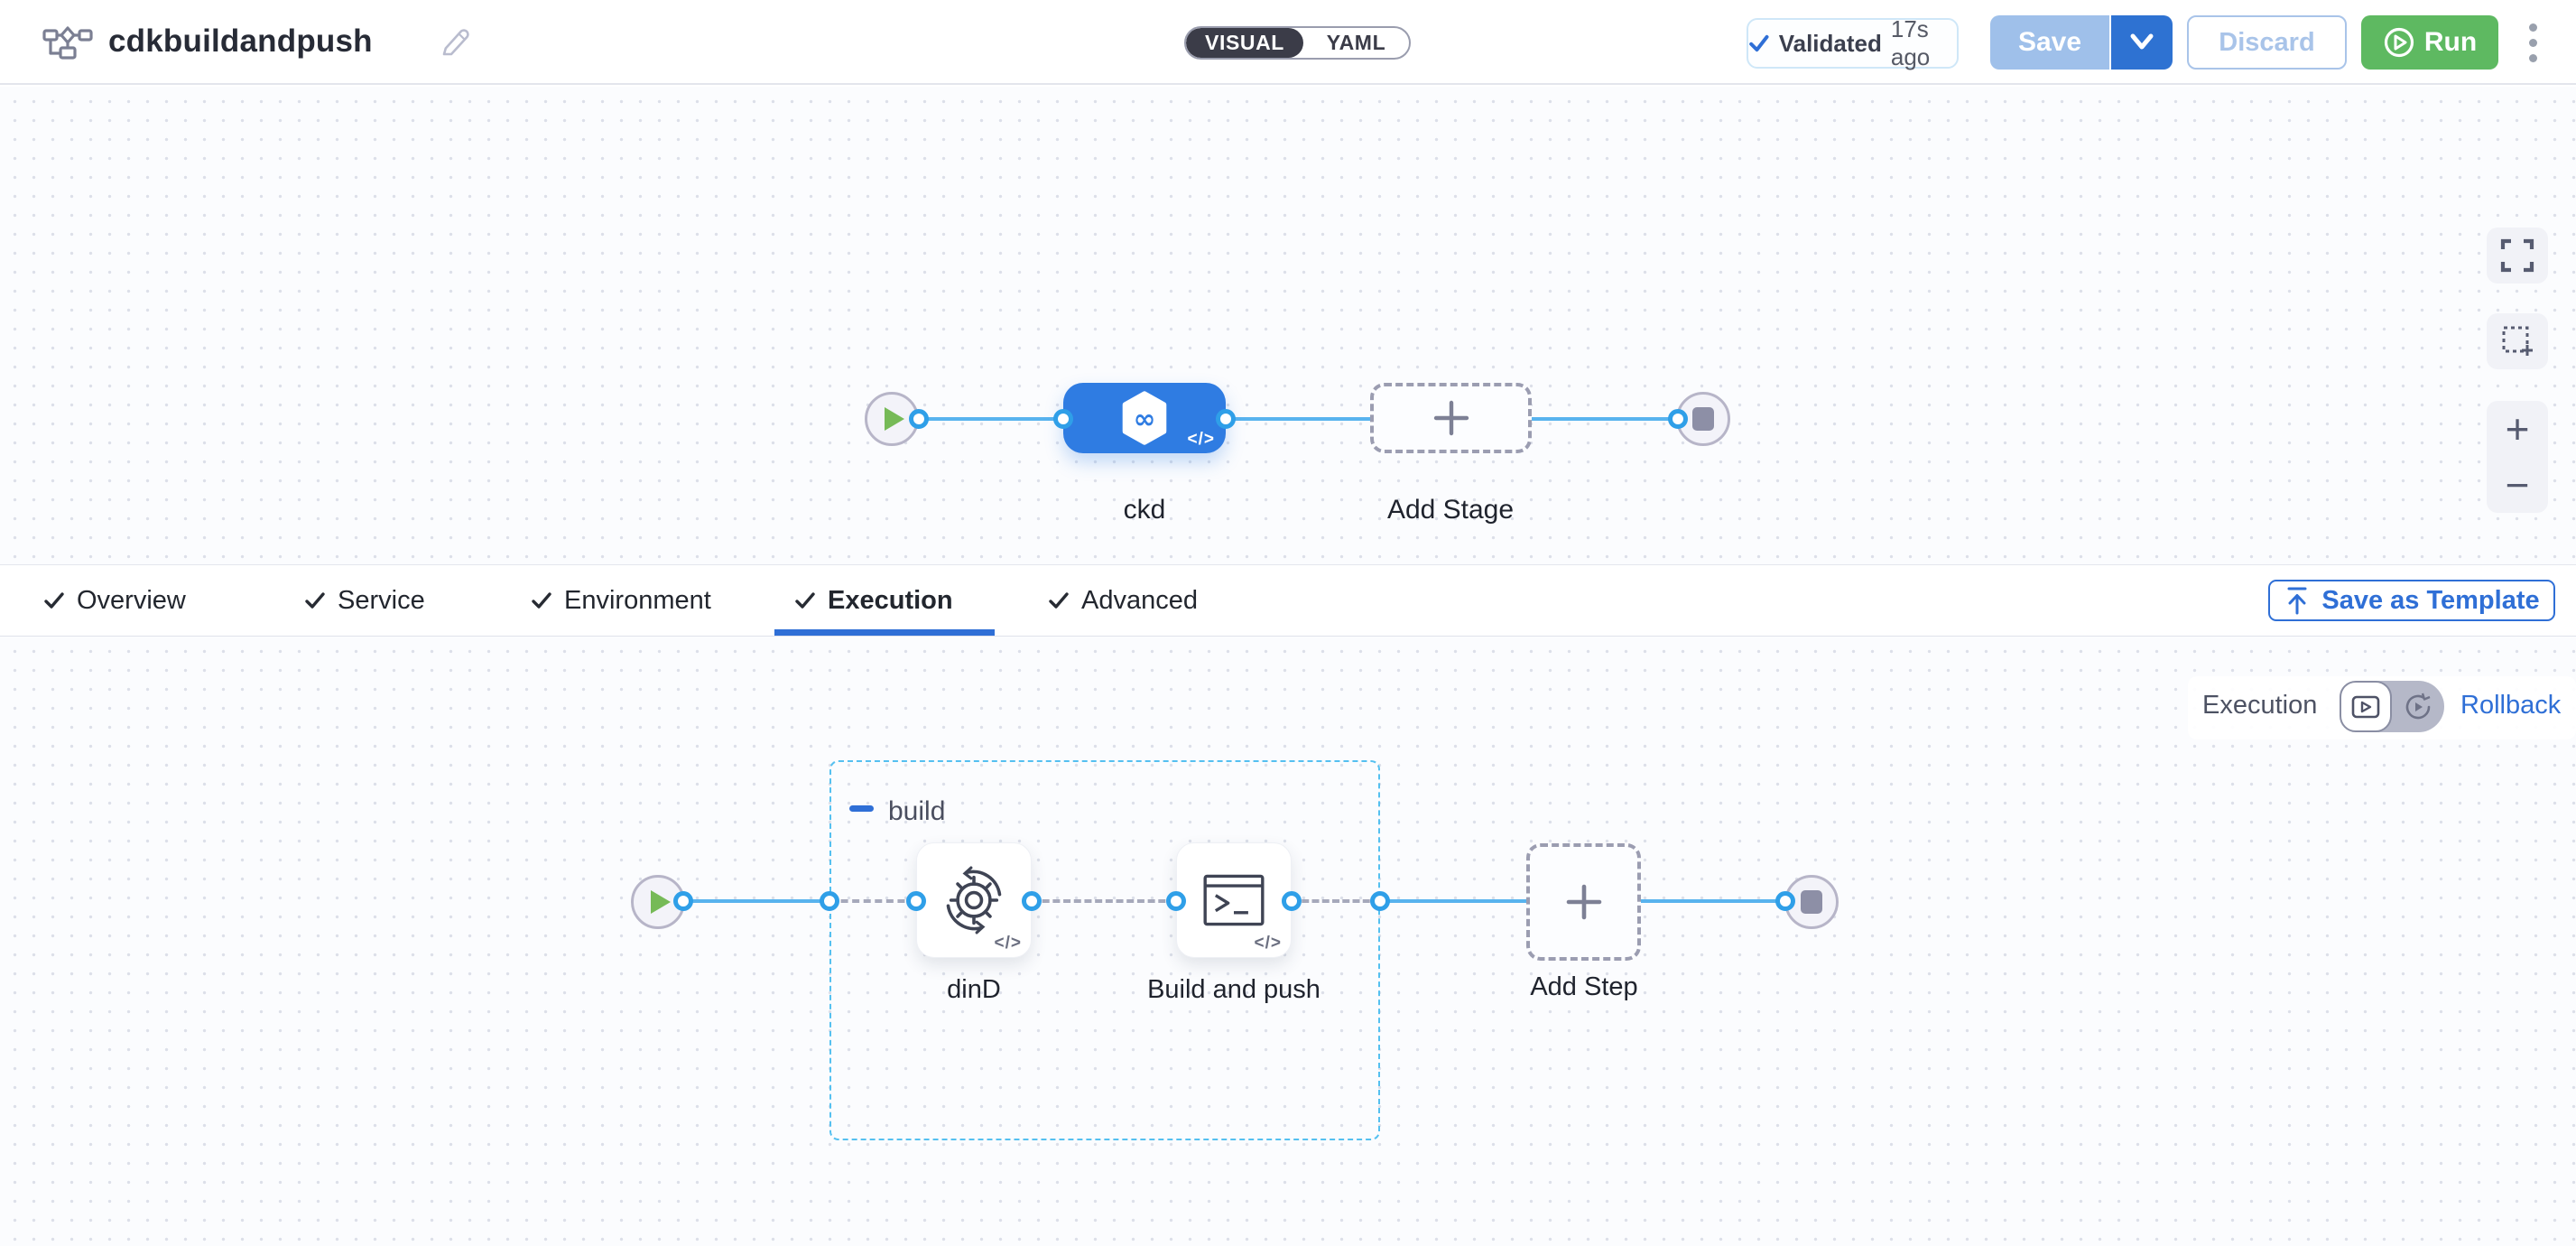 This screenshot has height=1246, width=2576. Describe the element at coordinates (2533, 42) in the screenshot. I see `more-options-button` at that location.